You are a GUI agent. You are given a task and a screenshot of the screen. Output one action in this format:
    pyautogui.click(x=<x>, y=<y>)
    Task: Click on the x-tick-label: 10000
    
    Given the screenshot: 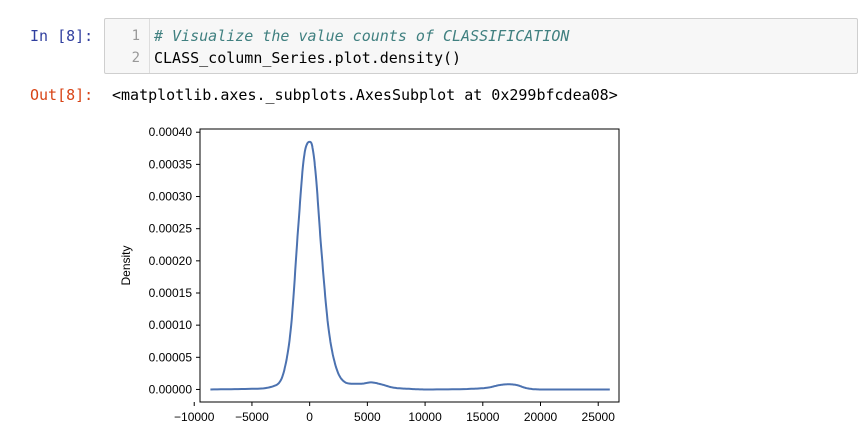 What is the action you would take?
    pyautogui.click(x=425, y=417)
    